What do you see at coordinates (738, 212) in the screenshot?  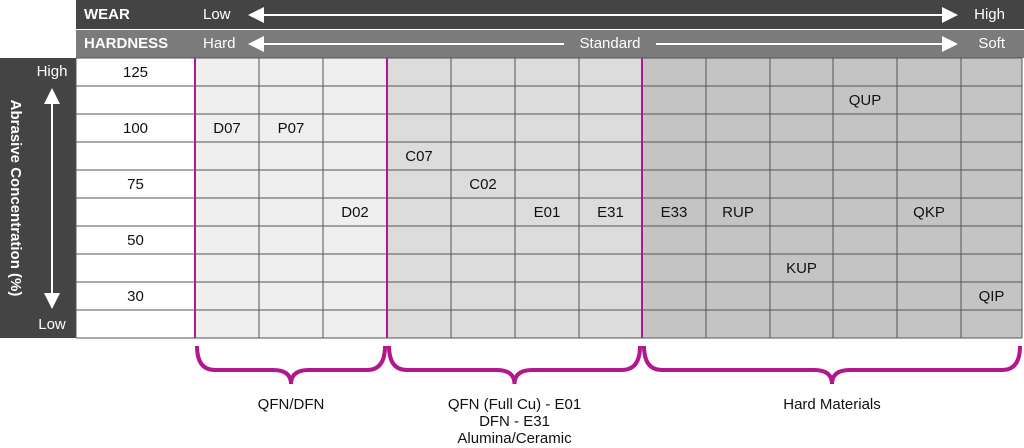 I see `cell: RUP` at bounding box center [738, 212].